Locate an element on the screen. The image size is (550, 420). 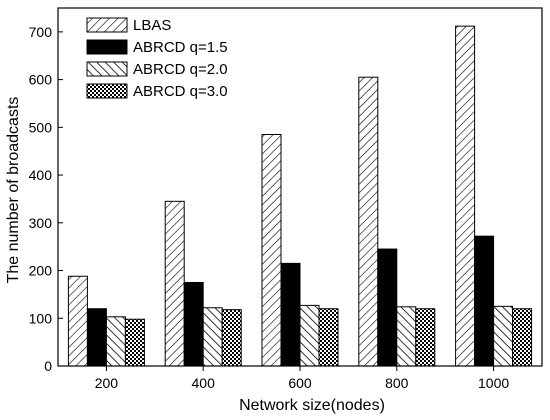
y-axis-title: The number of broadcasts is located at coordinates (13, 190).